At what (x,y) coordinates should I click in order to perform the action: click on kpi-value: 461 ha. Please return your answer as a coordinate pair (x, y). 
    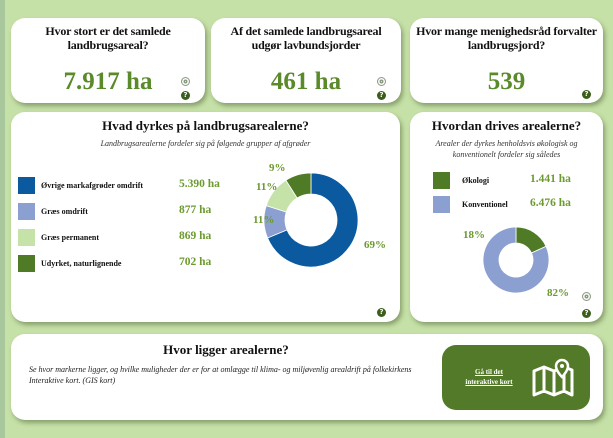
    Looking at the image, I should click on (306, 81).